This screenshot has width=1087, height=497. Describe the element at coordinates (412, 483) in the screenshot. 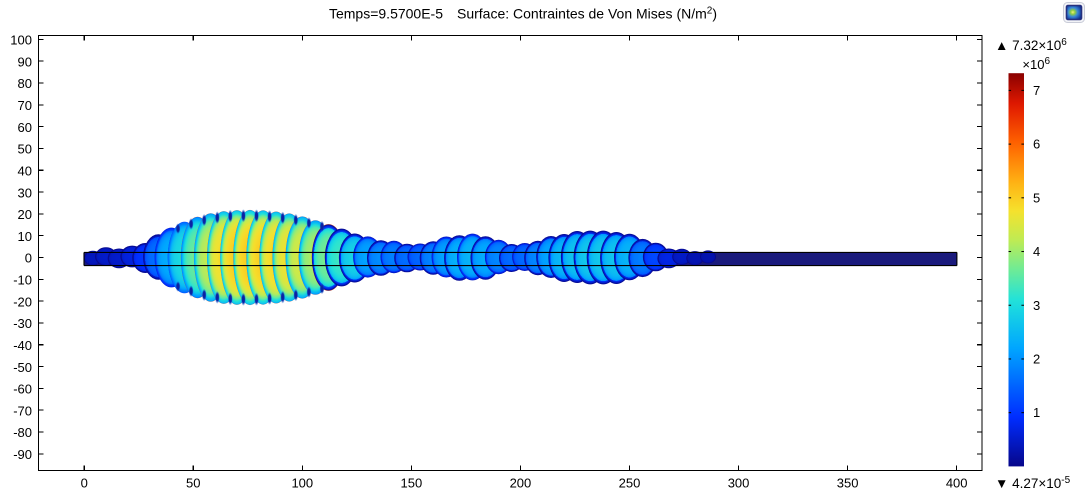

I see `svg-text: 150` at that location.